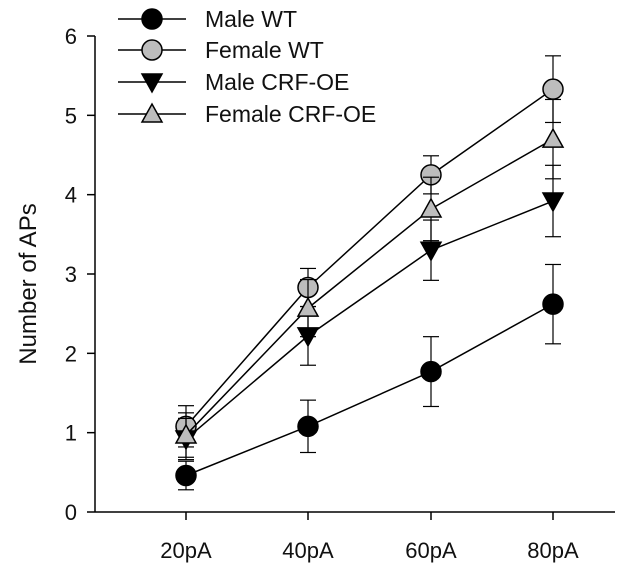  I want to click on legend-label: Female WT, so click(264, 50).